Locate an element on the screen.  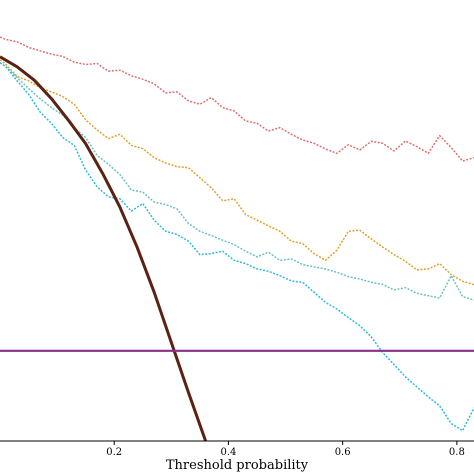
x-axis-ticks: 0.2 0.4 0.6 0.8 is located at coordinates (285, 449).